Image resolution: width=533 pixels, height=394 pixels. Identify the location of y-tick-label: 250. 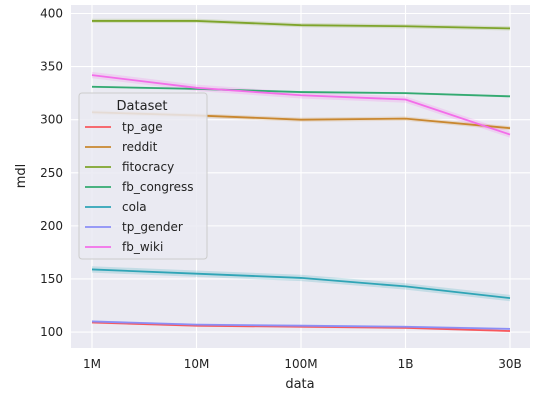
(51, 173).